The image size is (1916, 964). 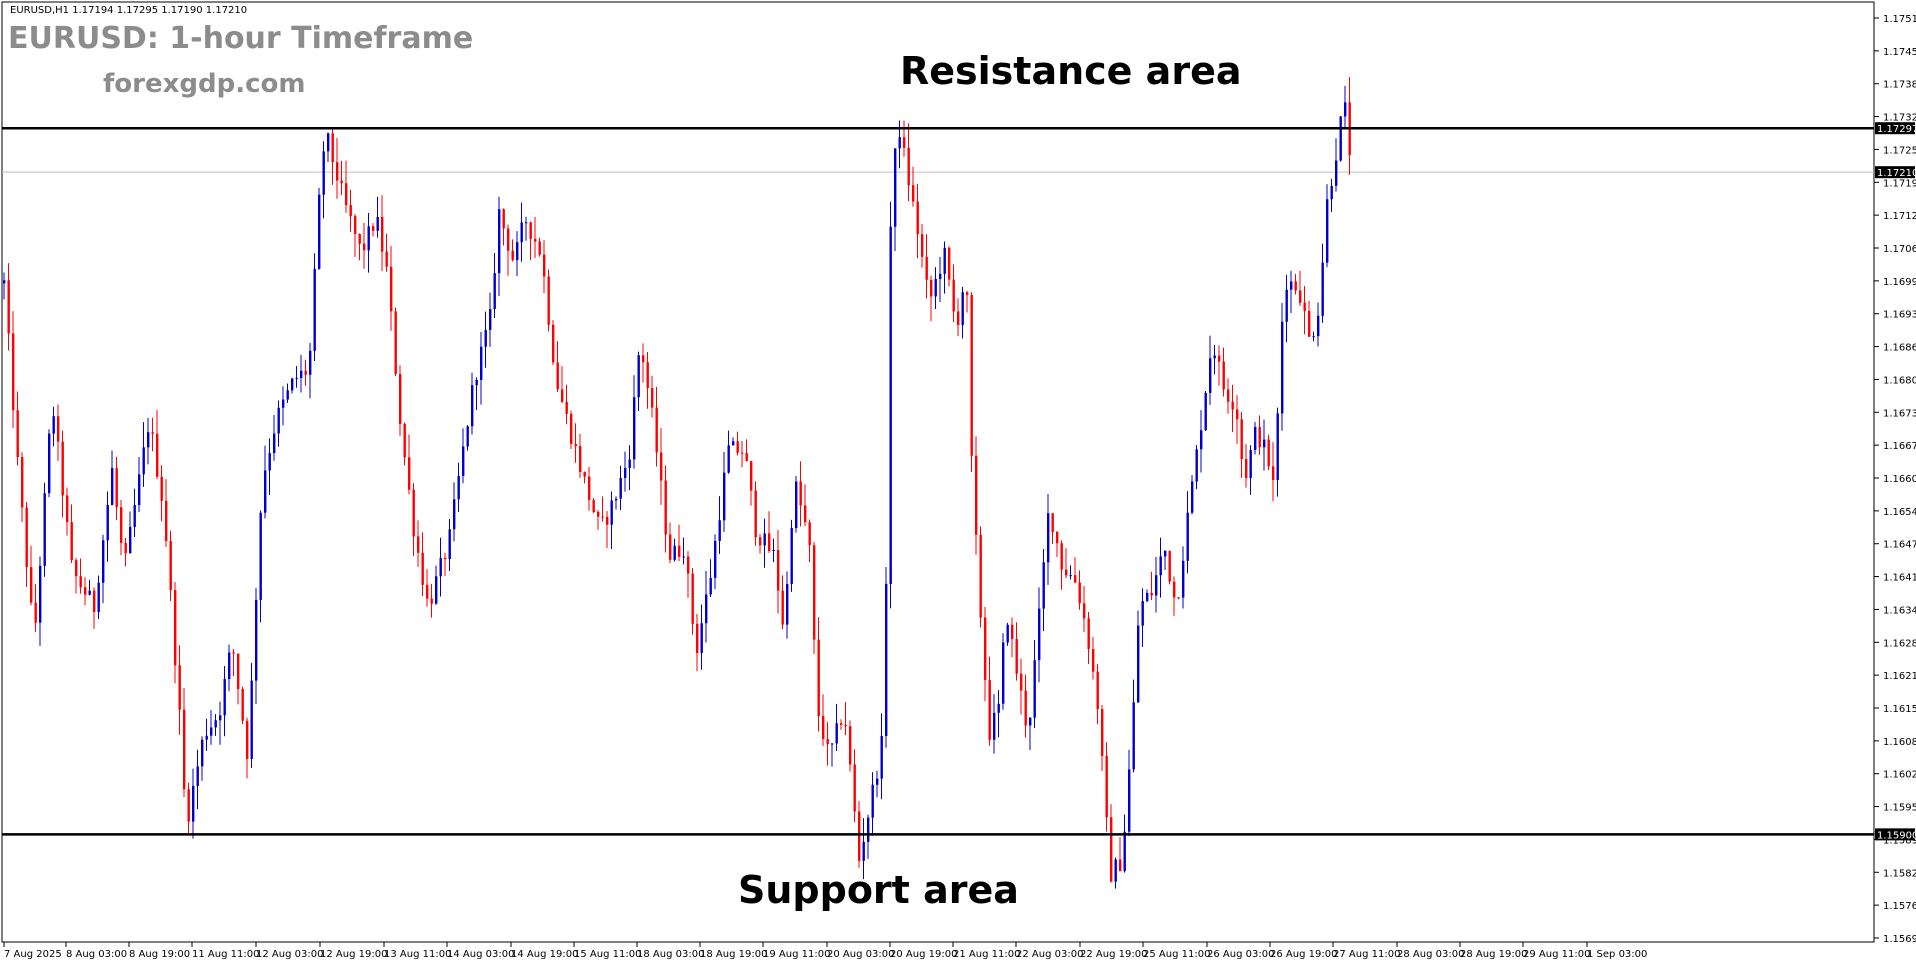 What do you see at coordinates (1899, 118) in the screenshot?
I see `y-tick-label: 1.17320` at bounding box center [1899, 118].